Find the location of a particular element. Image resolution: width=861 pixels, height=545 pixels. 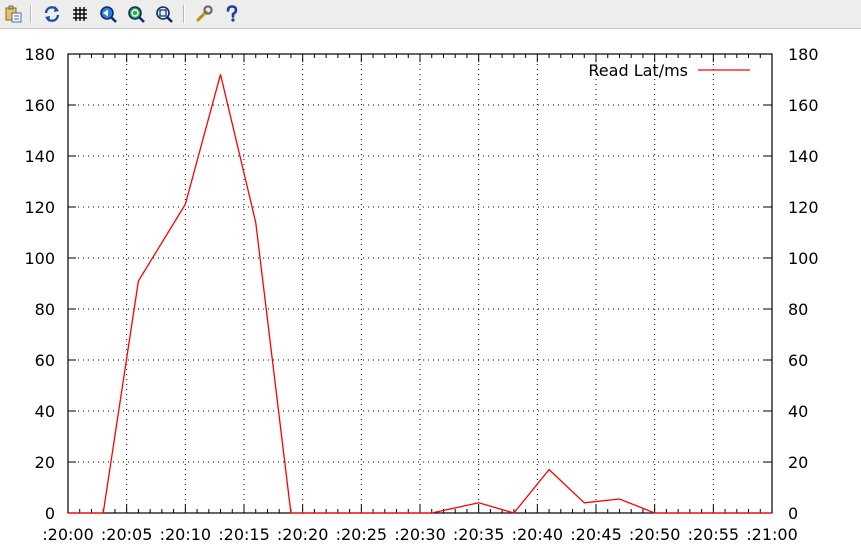

zoom-next-icon is located at coordinates (136, 14).